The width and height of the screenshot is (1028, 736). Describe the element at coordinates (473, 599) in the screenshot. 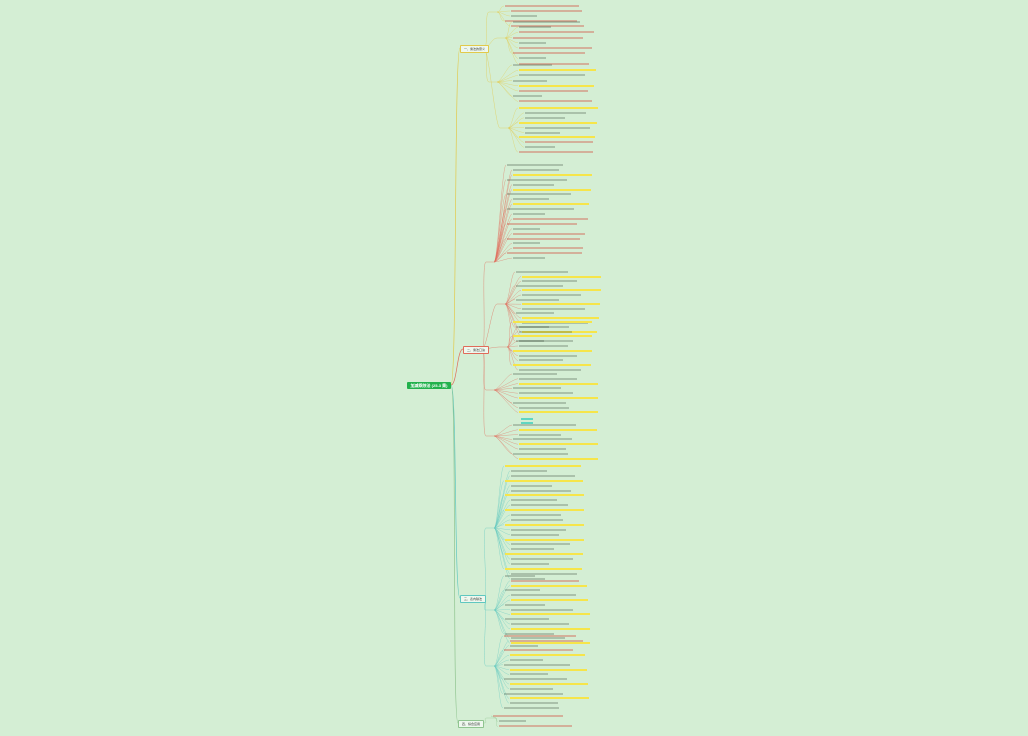

I see `topic-node-t3: 三、表内除法` at that location.